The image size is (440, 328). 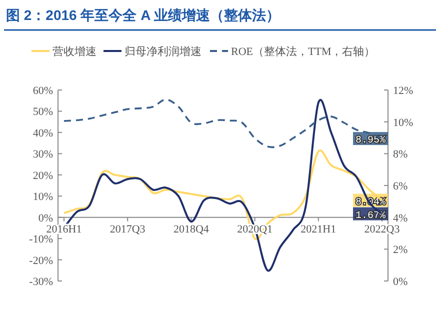 What do you see at coordinates (42, 197) in the screenshot?
I see `y-tick-label: 10%` at bounding box center [42, 197].